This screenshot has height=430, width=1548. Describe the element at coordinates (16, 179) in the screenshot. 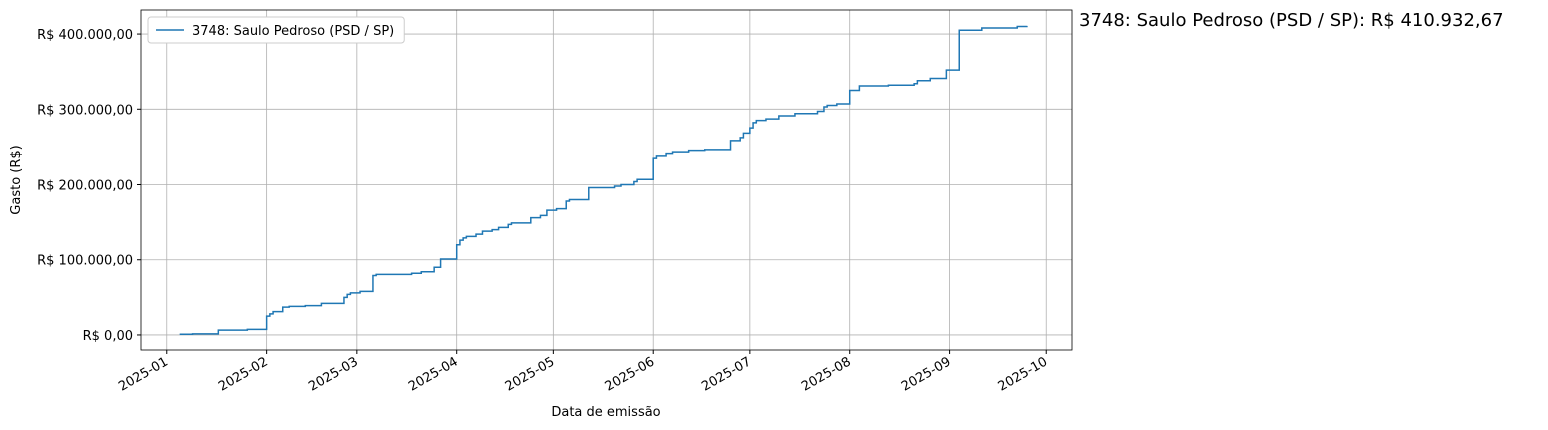

I see `y-axis-label: Gasto (R$)` at that location.